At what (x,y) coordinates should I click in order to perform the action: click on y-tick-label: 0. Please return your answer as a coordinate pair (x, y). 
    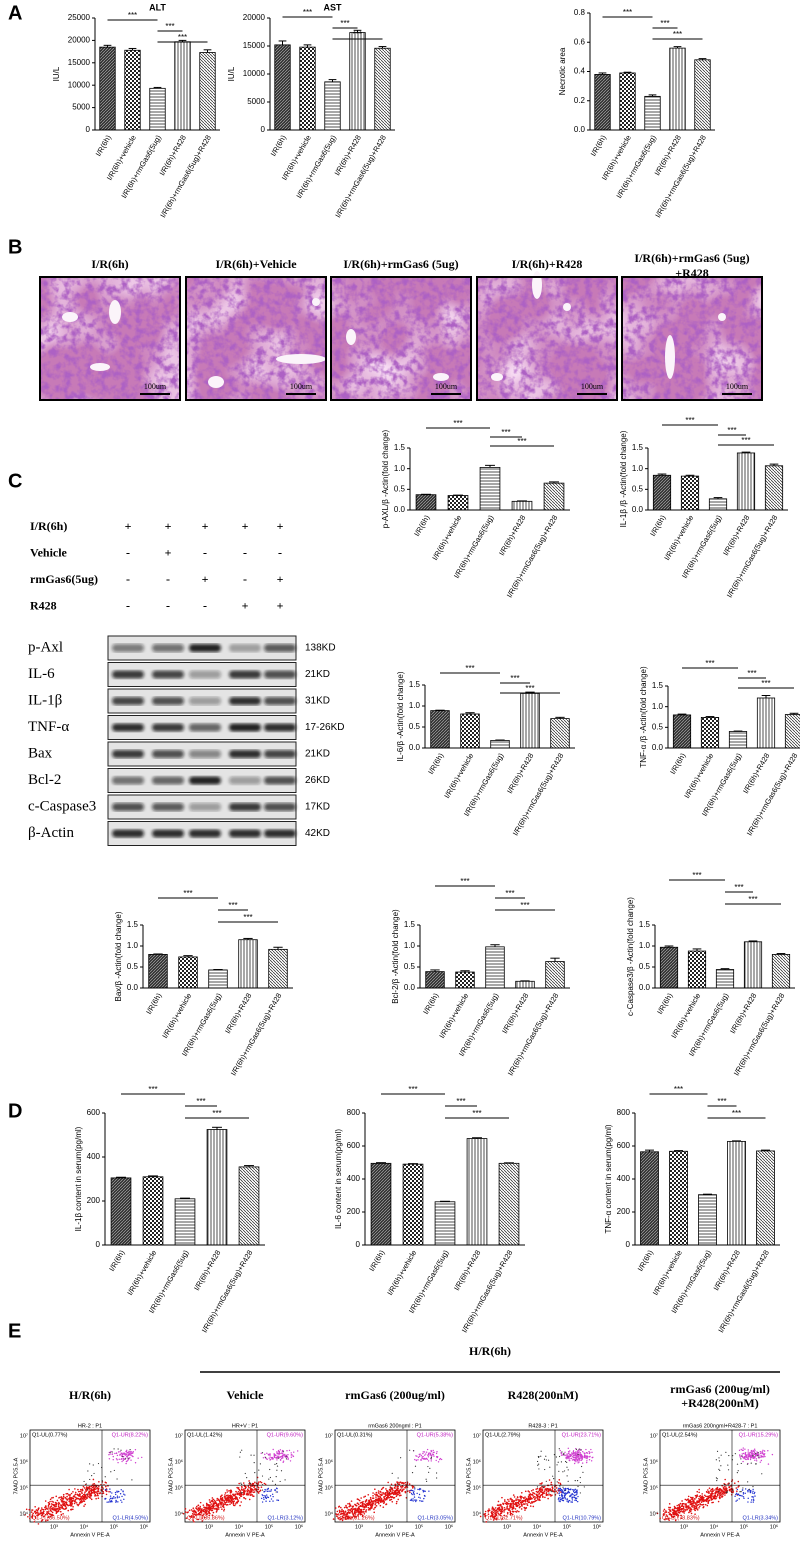
    Looking at the image, I should click on (88, 129).